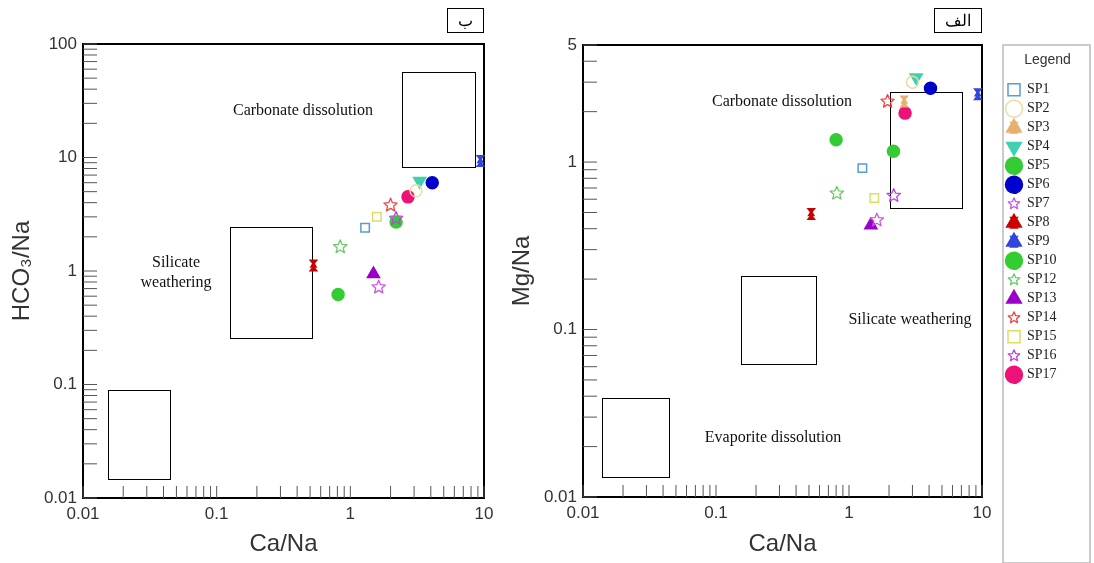  I want to click on y-tick-label: 10, so click(67, 157).